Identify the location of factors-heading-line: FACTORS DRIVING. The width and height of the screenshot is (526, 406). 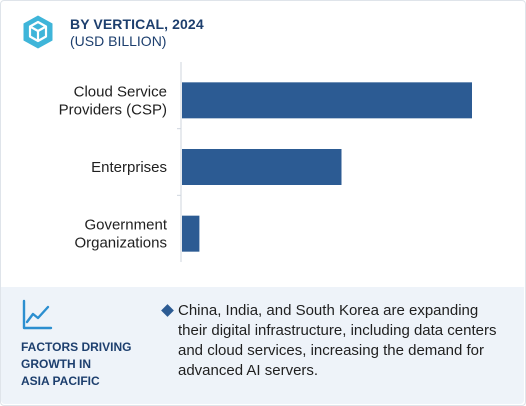
(76, 347).